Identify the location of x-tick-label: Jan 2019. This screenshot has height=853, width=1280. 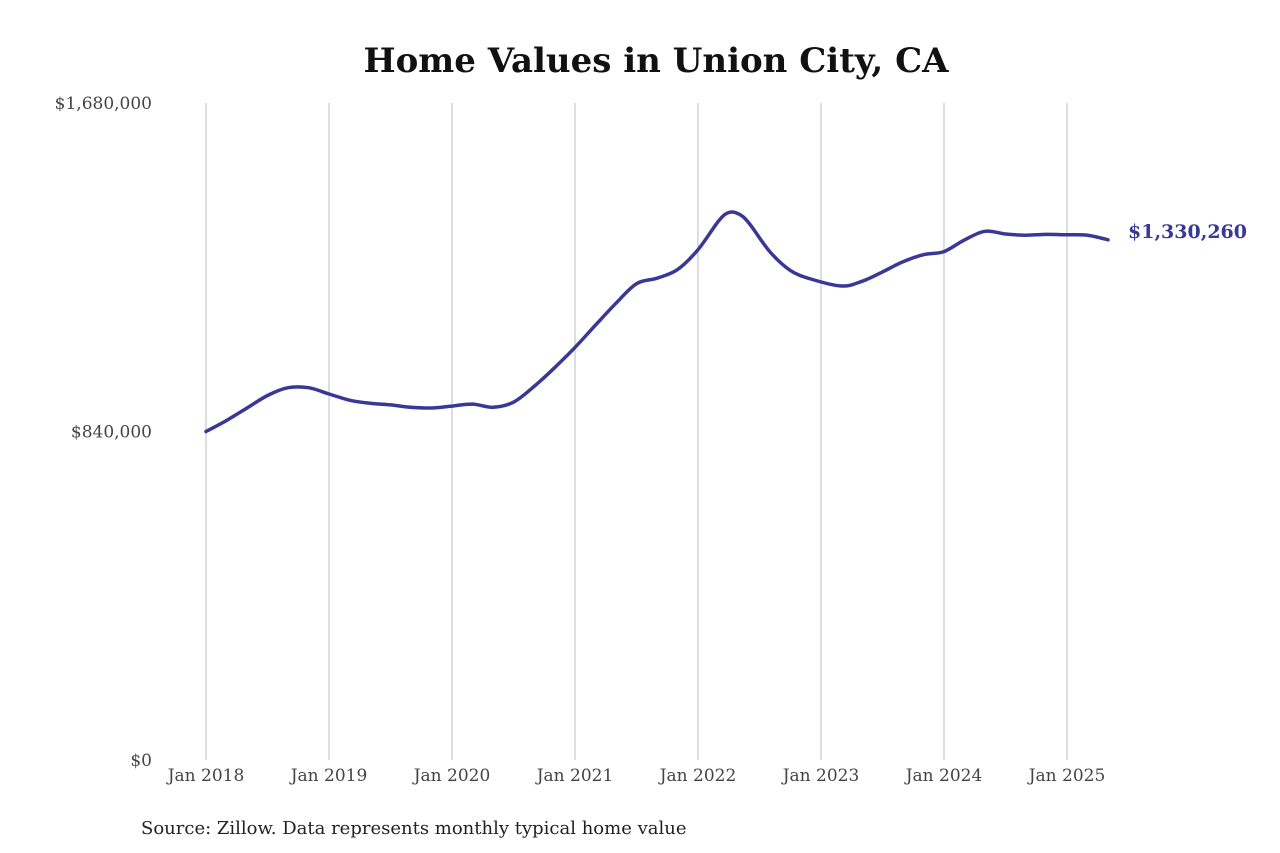
(328, 776).